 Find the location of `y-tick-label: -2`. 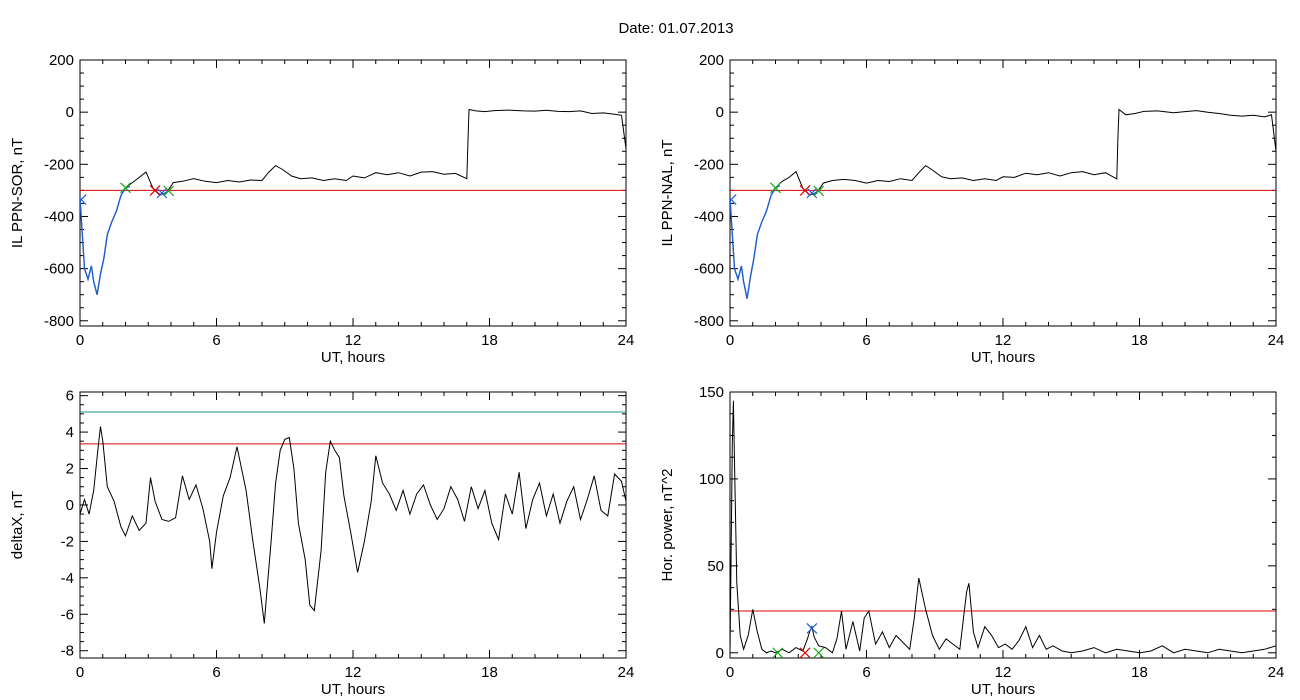

y-tick-label: -2 is located at coordinates (67, 541).